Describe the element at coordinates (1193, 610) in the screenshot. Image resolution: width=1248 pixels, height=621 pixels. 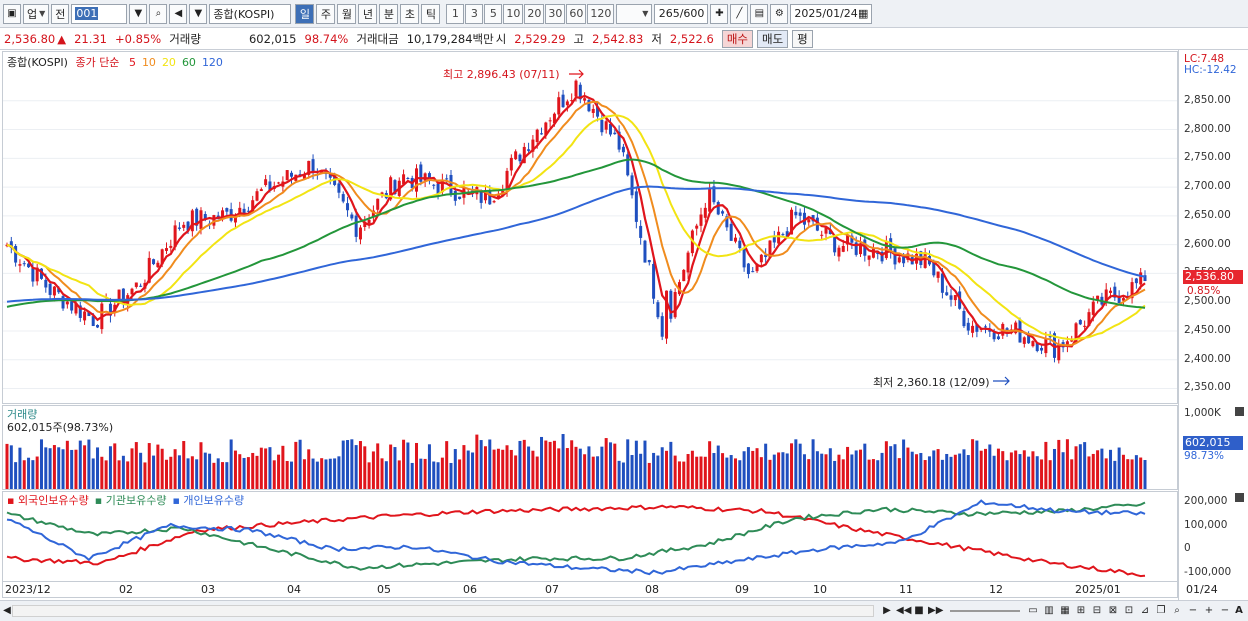
I see `zoom-out-icon: −` at that location.